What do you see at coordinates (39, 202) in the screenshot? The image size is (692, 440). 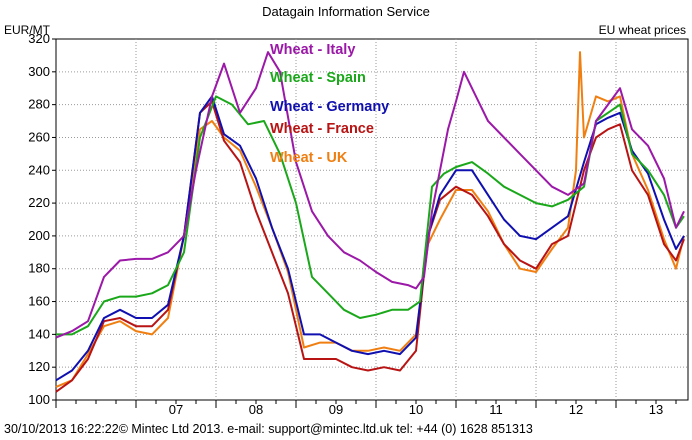 I see `y-tick-label: 220` at bounding box center [39, 202].